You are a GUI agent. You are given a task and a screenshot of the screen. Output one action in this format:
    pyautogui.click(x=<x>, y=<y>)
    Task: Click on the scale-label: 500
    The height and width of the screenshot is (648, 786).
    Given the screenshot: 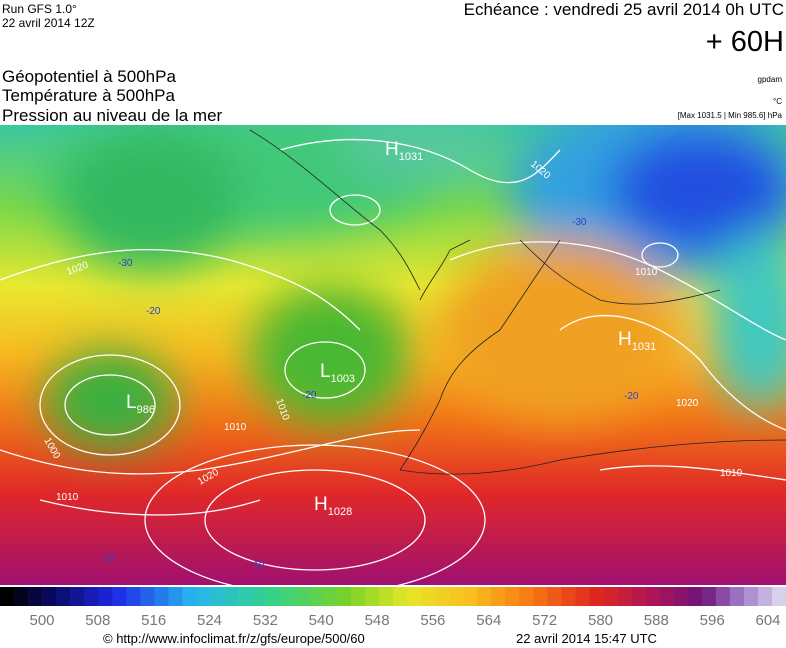 What is the action you would take?
    pyautogui.click(x=41, y=620)
    